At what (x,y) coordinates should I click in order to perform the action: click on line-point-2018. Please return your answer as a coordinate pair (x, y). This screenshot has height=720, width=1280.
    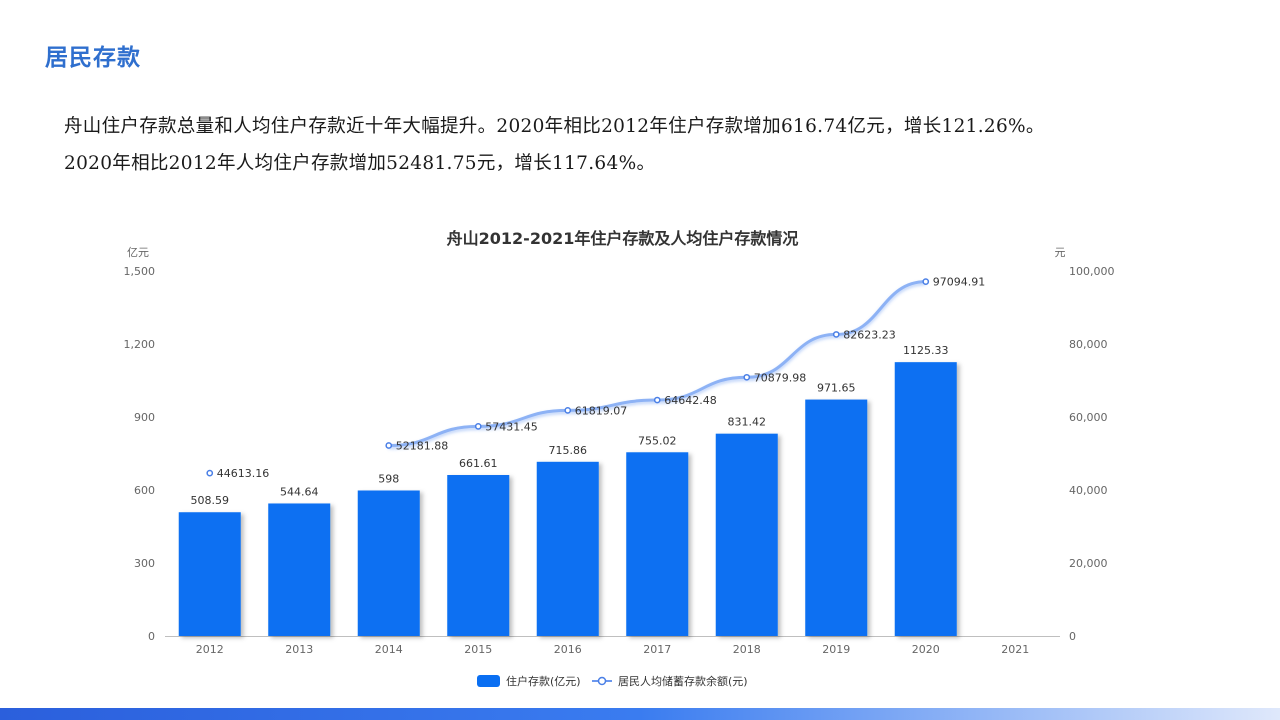
    Looking at the image, I should click on (747, 377).